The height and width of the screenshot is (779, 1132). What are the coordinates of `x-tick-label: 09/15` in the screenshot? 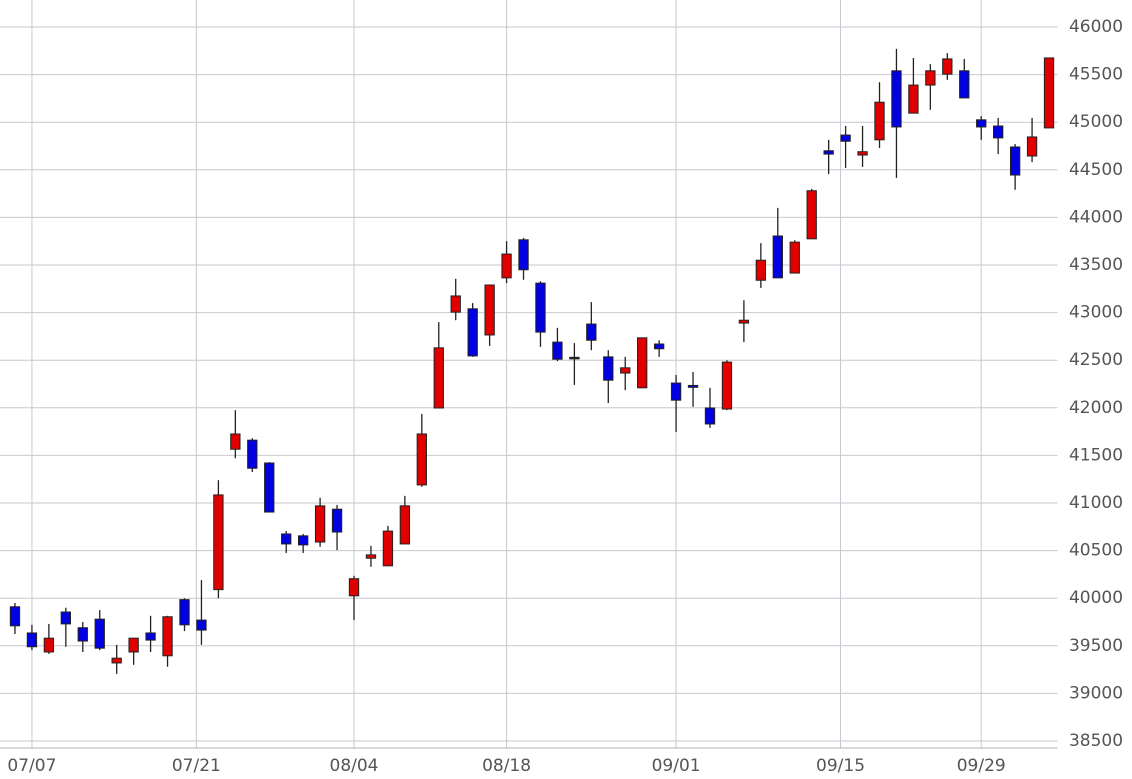 It's located at (840, 766).